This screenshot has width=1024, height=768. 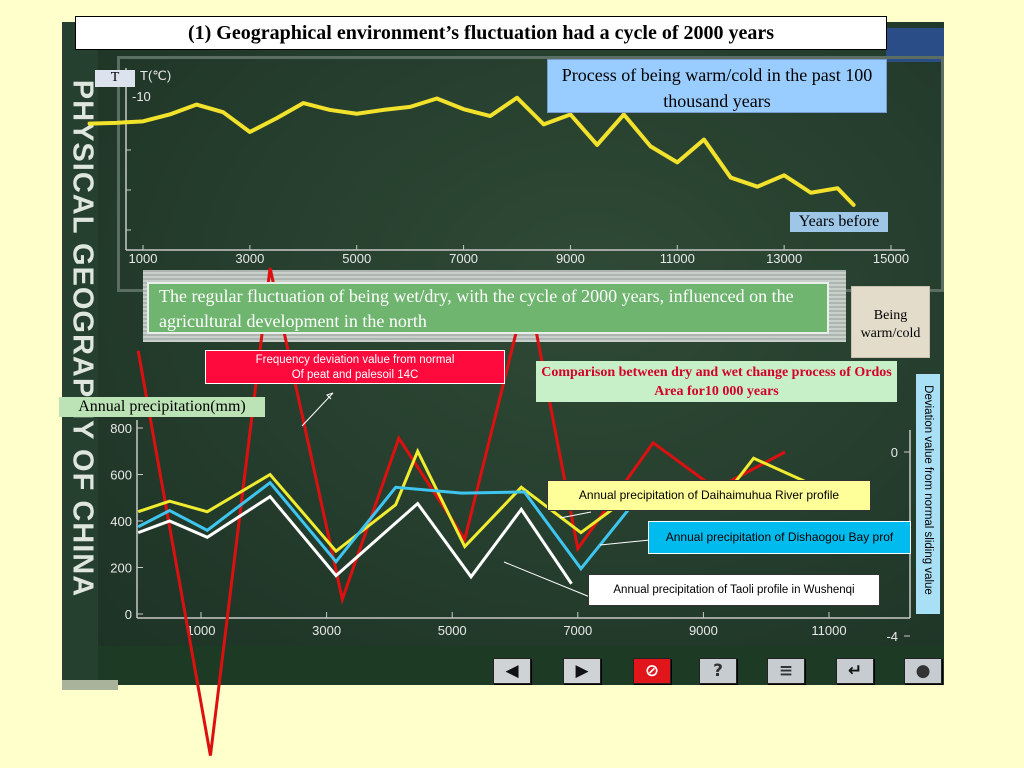 What do you see at coordinates (892, 636) in the screenshot?
I see `precip-y2-tick-label: -4` at bounding box center [892, 636].